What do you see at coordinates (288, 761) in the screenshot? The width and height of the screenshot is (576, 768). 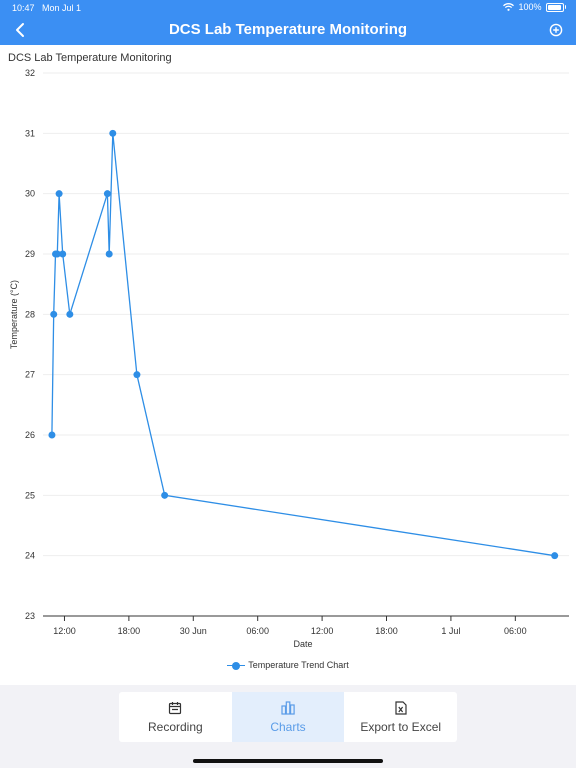 I see `home-indicator` at bounding box center [288, 761].